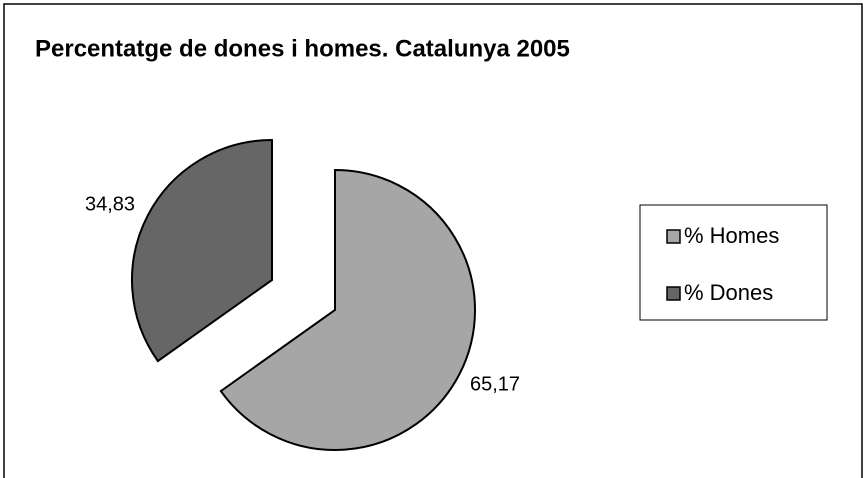  I want to click on pie-slice, so click(202, 250).